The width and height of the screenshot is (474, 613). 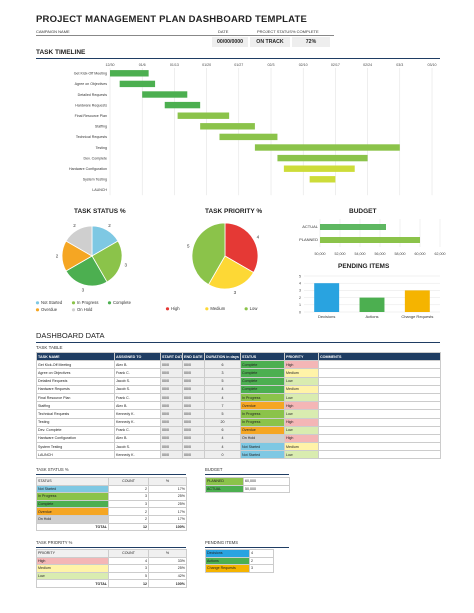 I want to click on col-duration: DURATION in days, so click(x=222, y=356).